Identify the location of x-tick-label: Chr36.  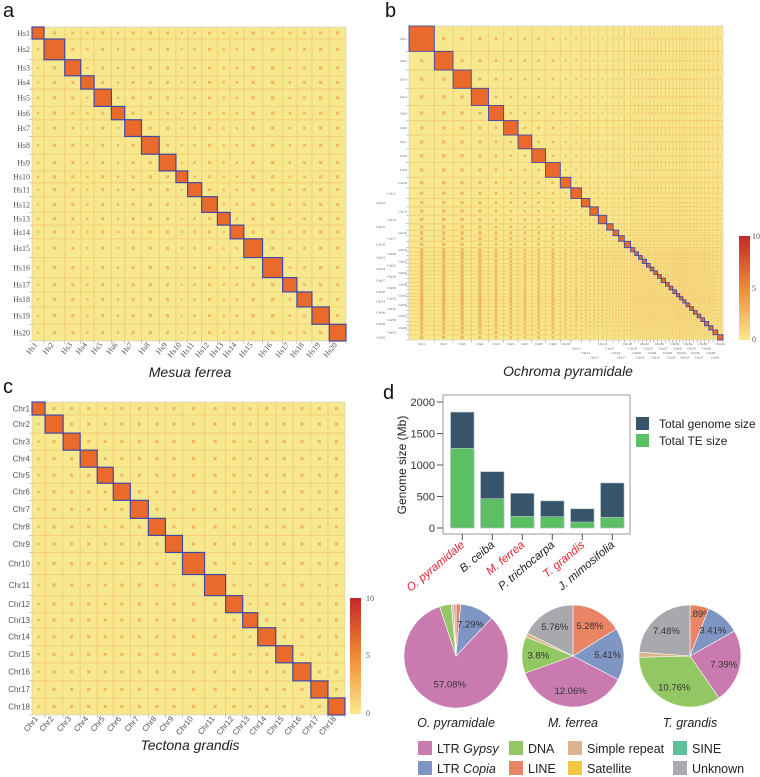
(695, 353).